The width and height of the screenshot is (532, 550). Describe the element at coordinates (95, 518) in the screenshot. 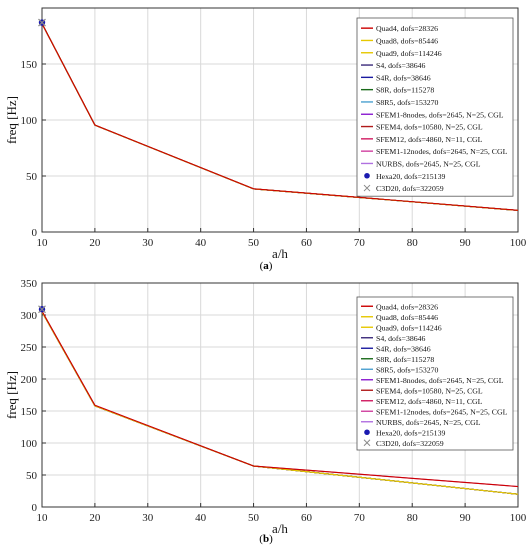

I see `chart-b-xtick-label: 20` at that location.